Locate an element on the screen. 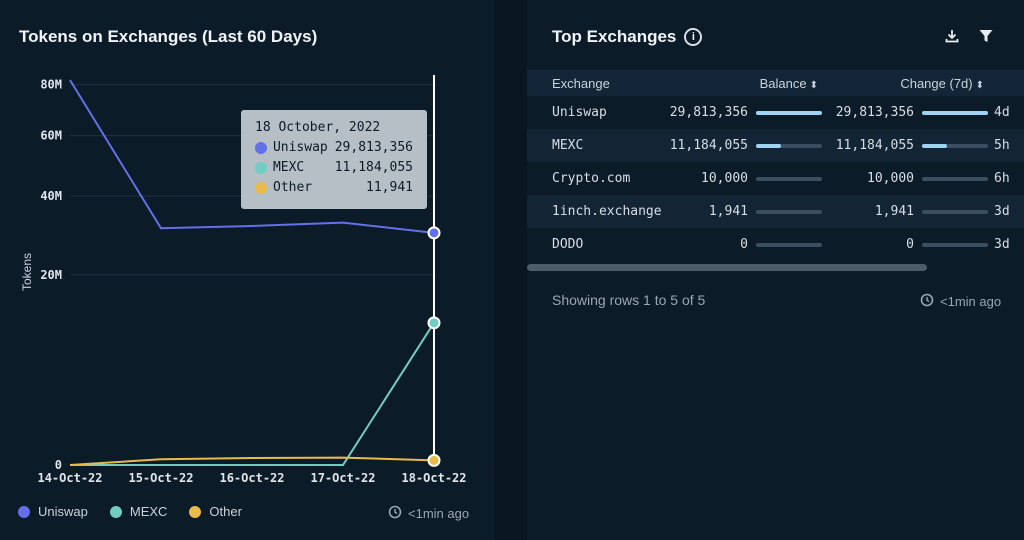 Image resolution: width=1024 pixels, height=540 pixels. tooltip-series-value: 29,813,356 is located at coordinates (373, 147).